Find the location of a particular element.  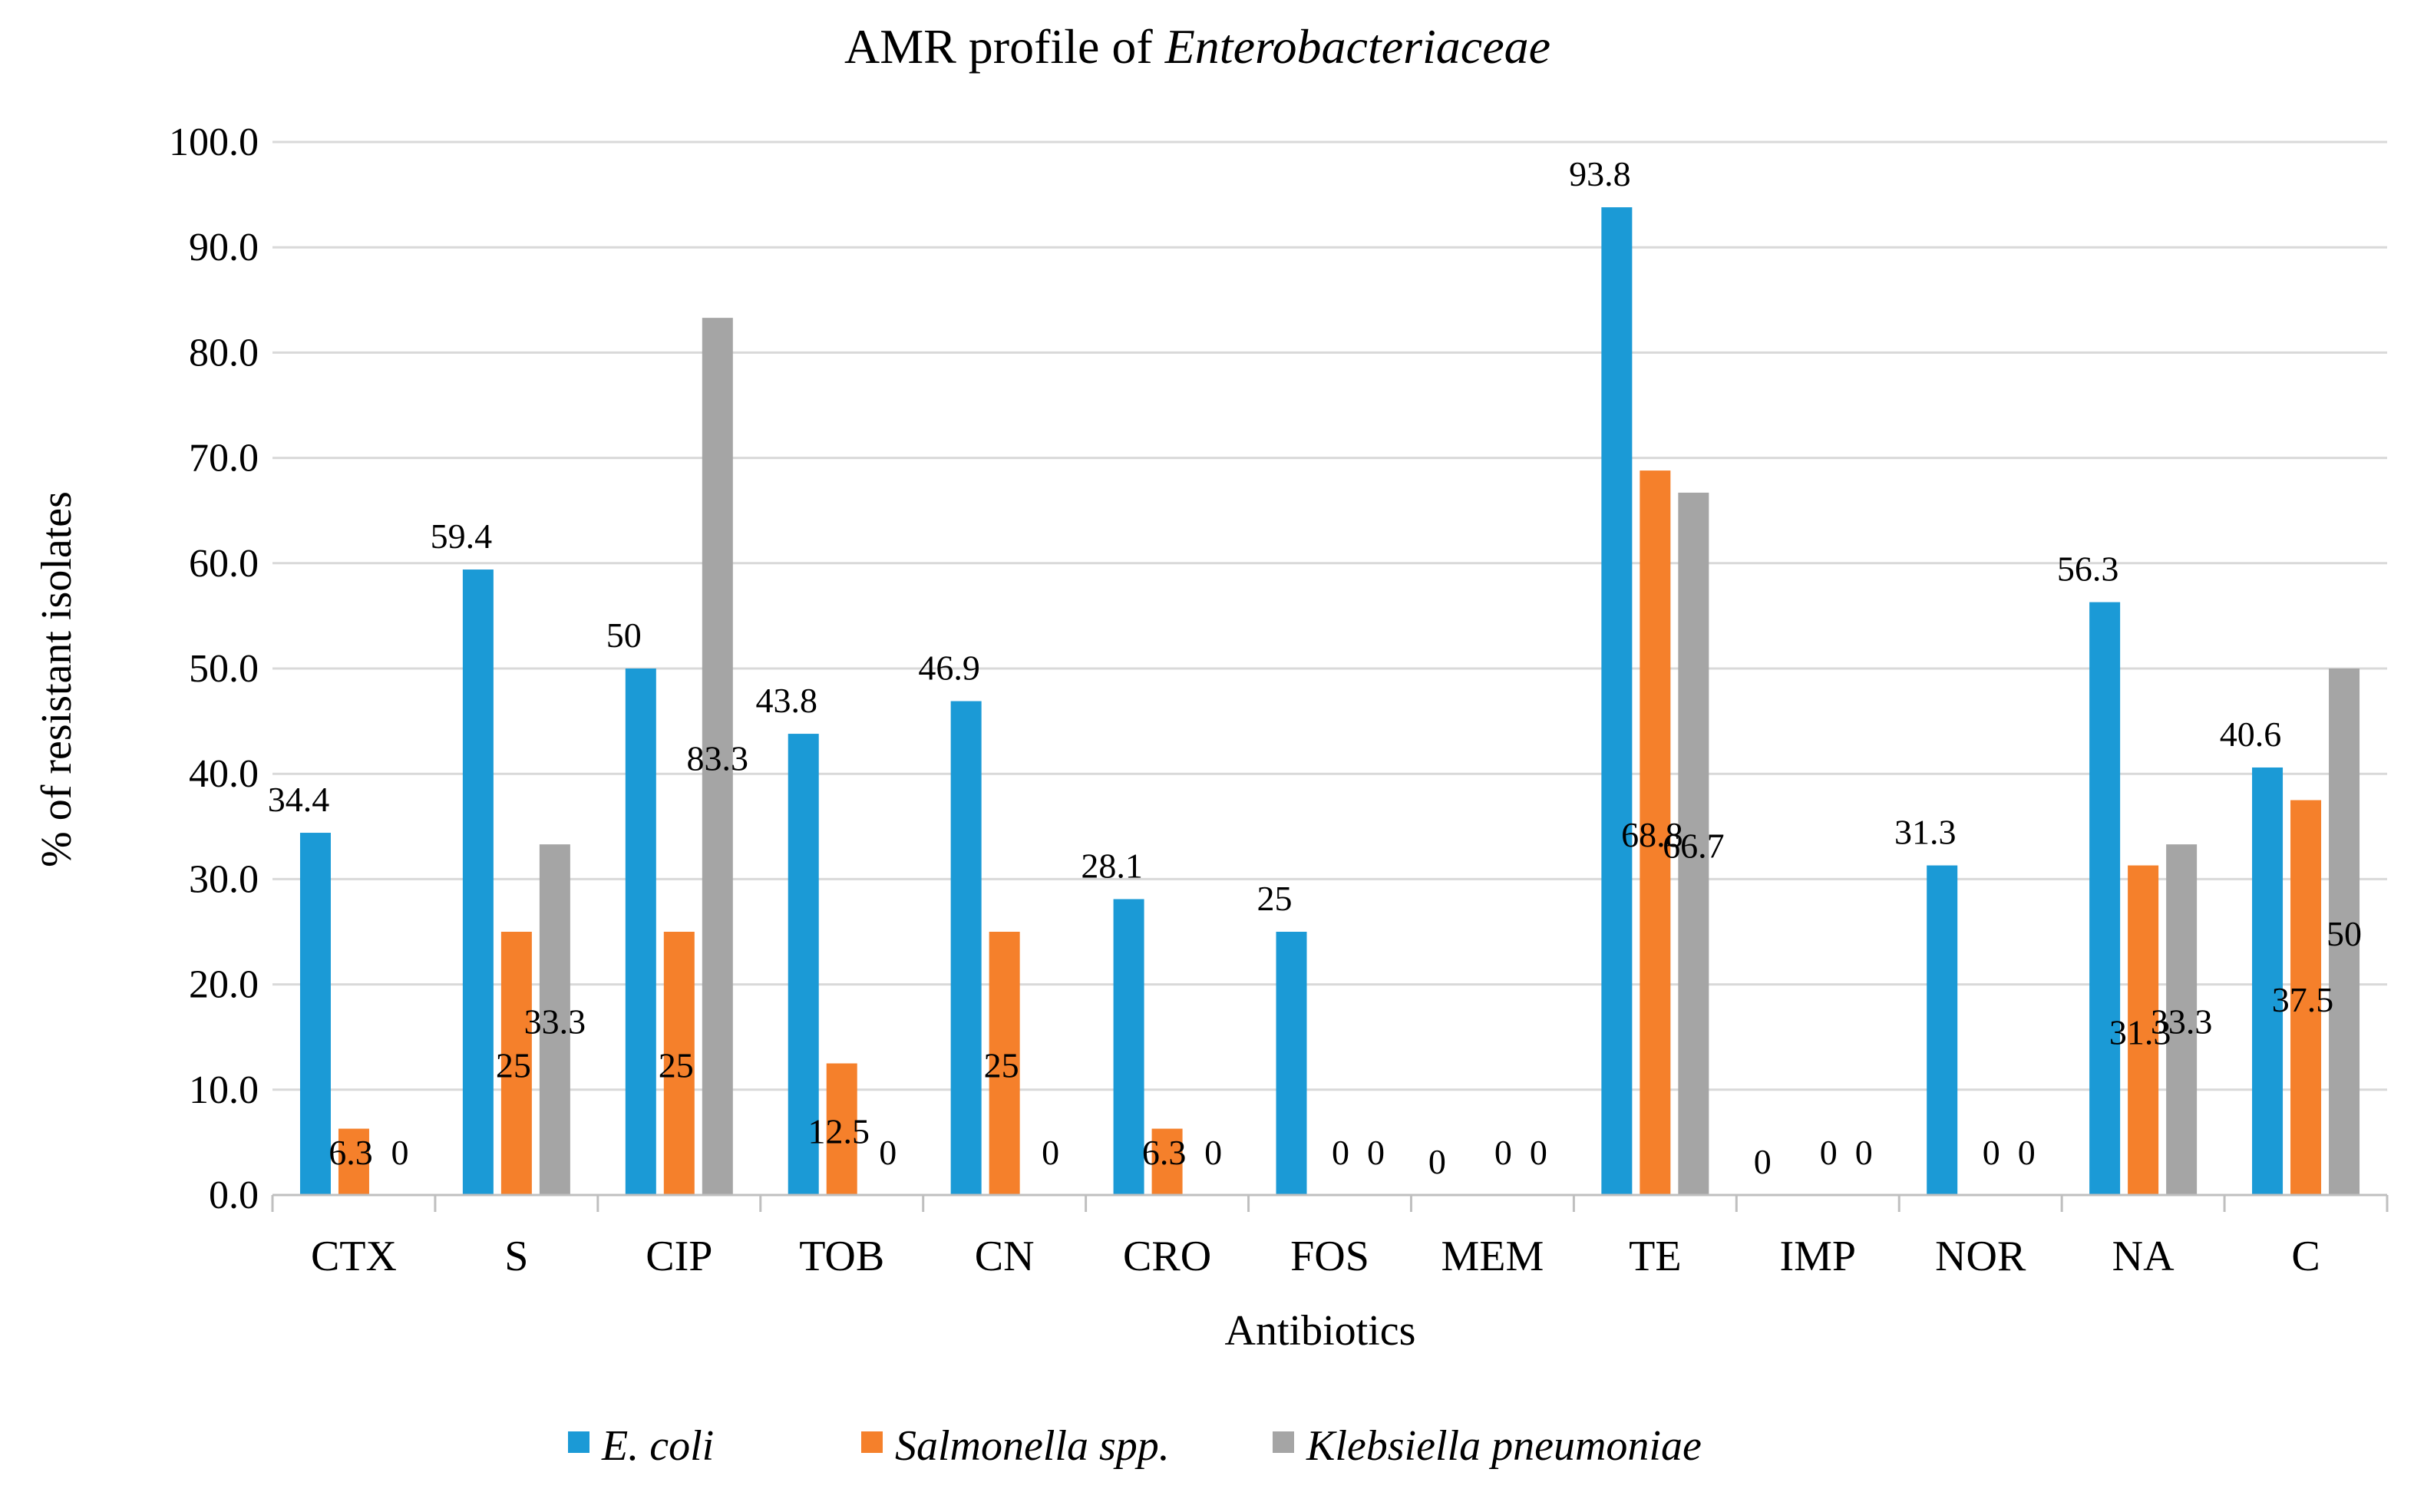

data-label-cn-series-3: 0 is located at coordinates (1050, 1153).